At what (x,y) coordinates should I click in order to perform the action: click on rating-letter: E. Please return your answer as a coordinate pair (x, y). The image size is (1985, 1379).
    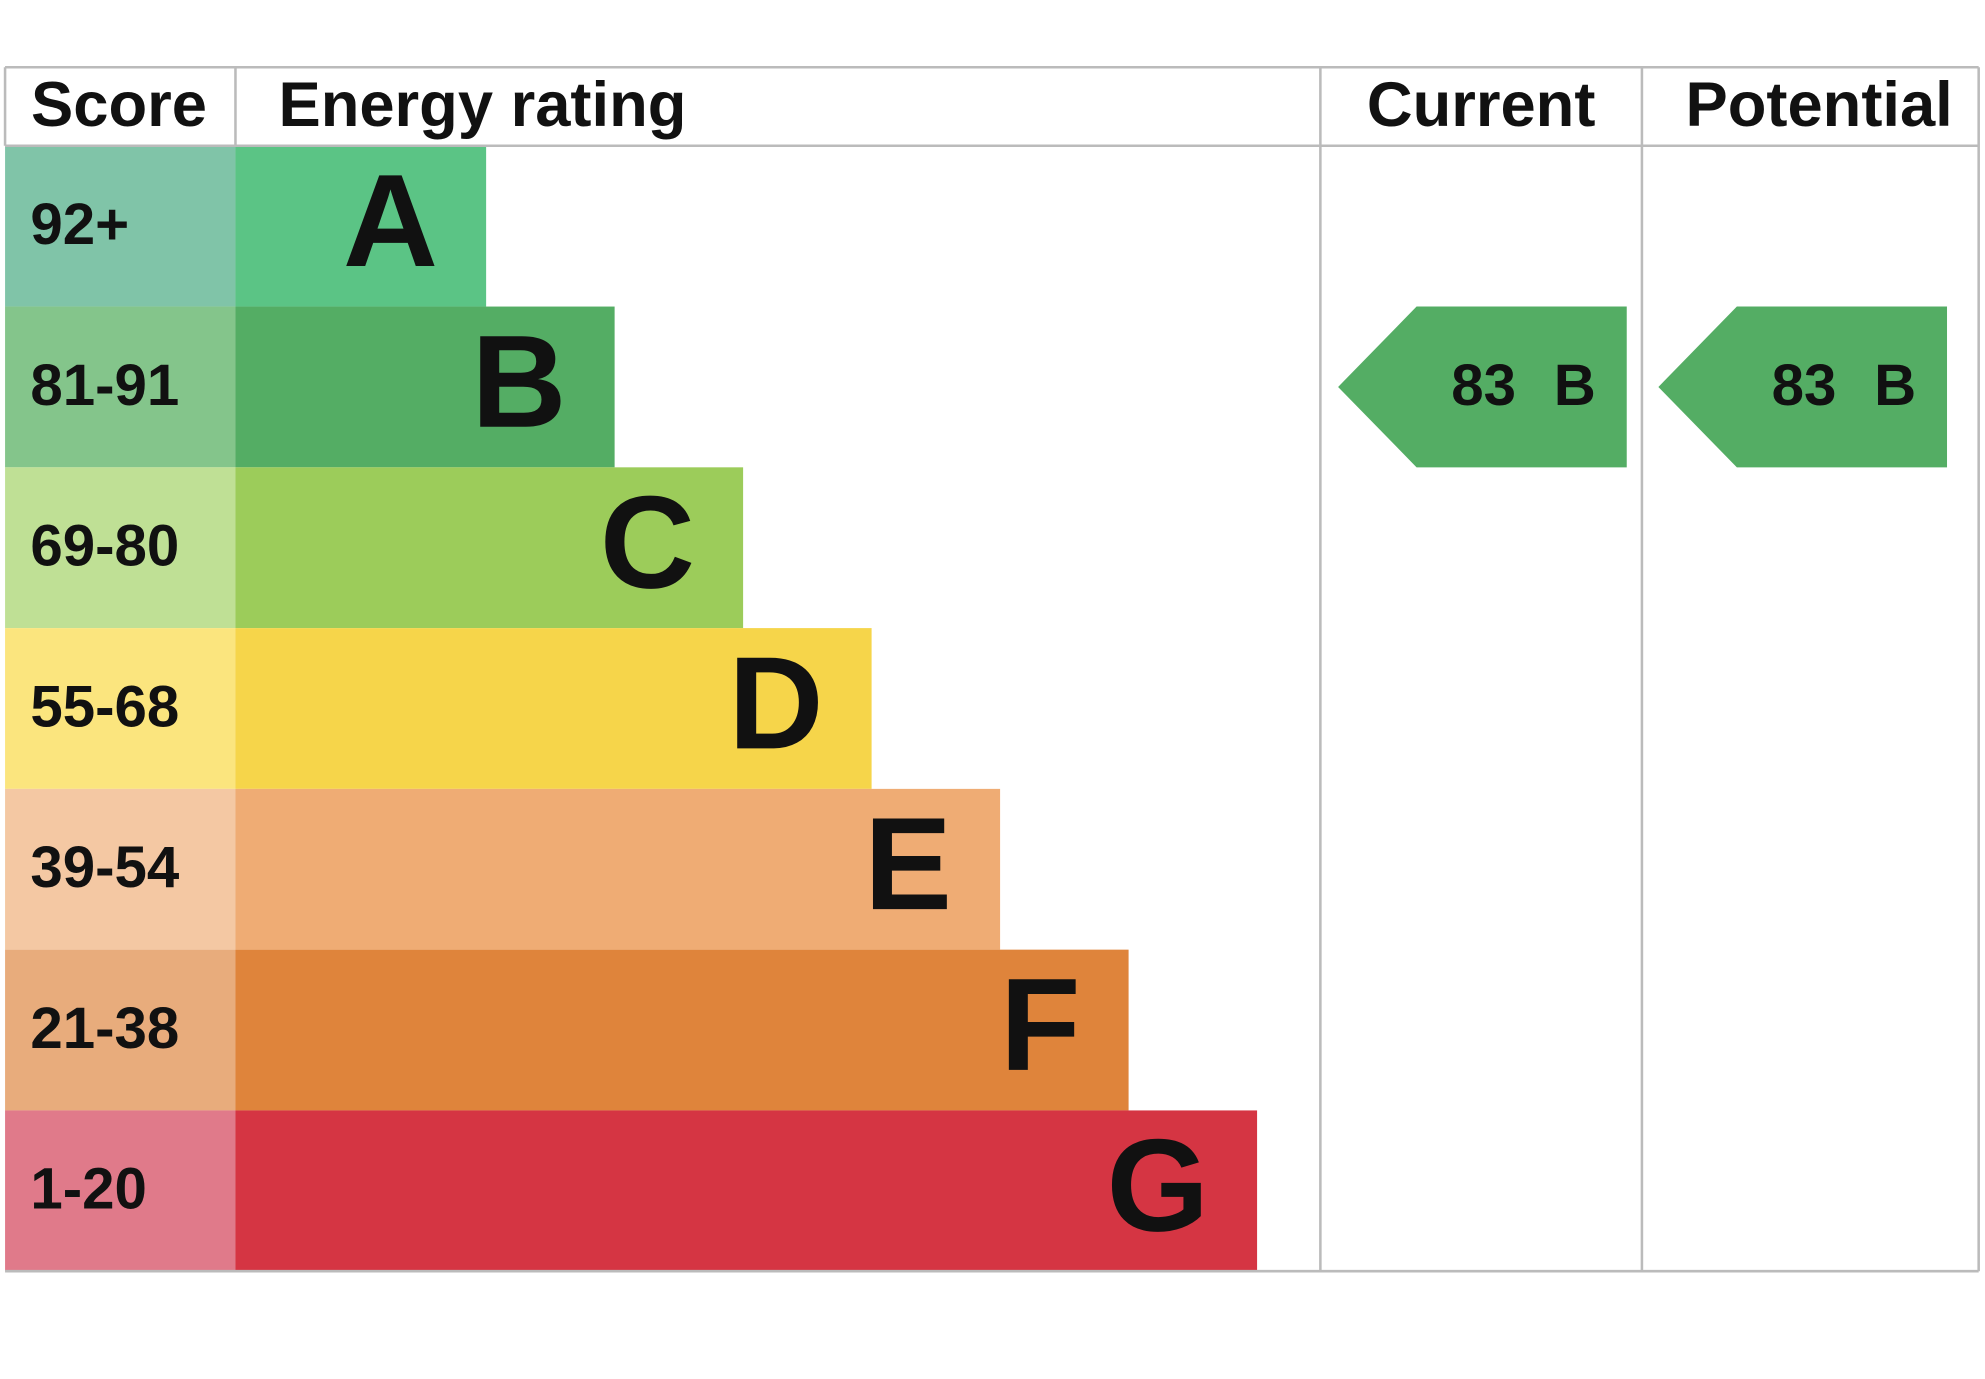
    Looking at the image, I should click on (908, 863).